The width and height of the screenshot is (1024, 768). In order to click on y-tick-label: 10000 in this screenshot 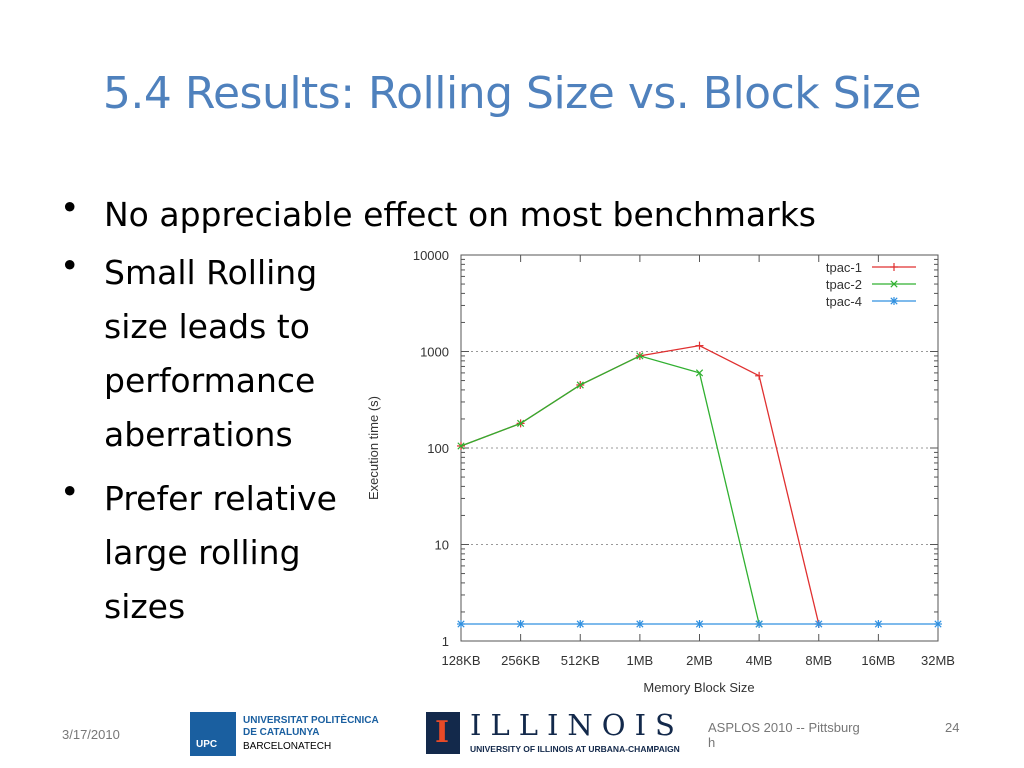, I will do `click(431, 255)`.